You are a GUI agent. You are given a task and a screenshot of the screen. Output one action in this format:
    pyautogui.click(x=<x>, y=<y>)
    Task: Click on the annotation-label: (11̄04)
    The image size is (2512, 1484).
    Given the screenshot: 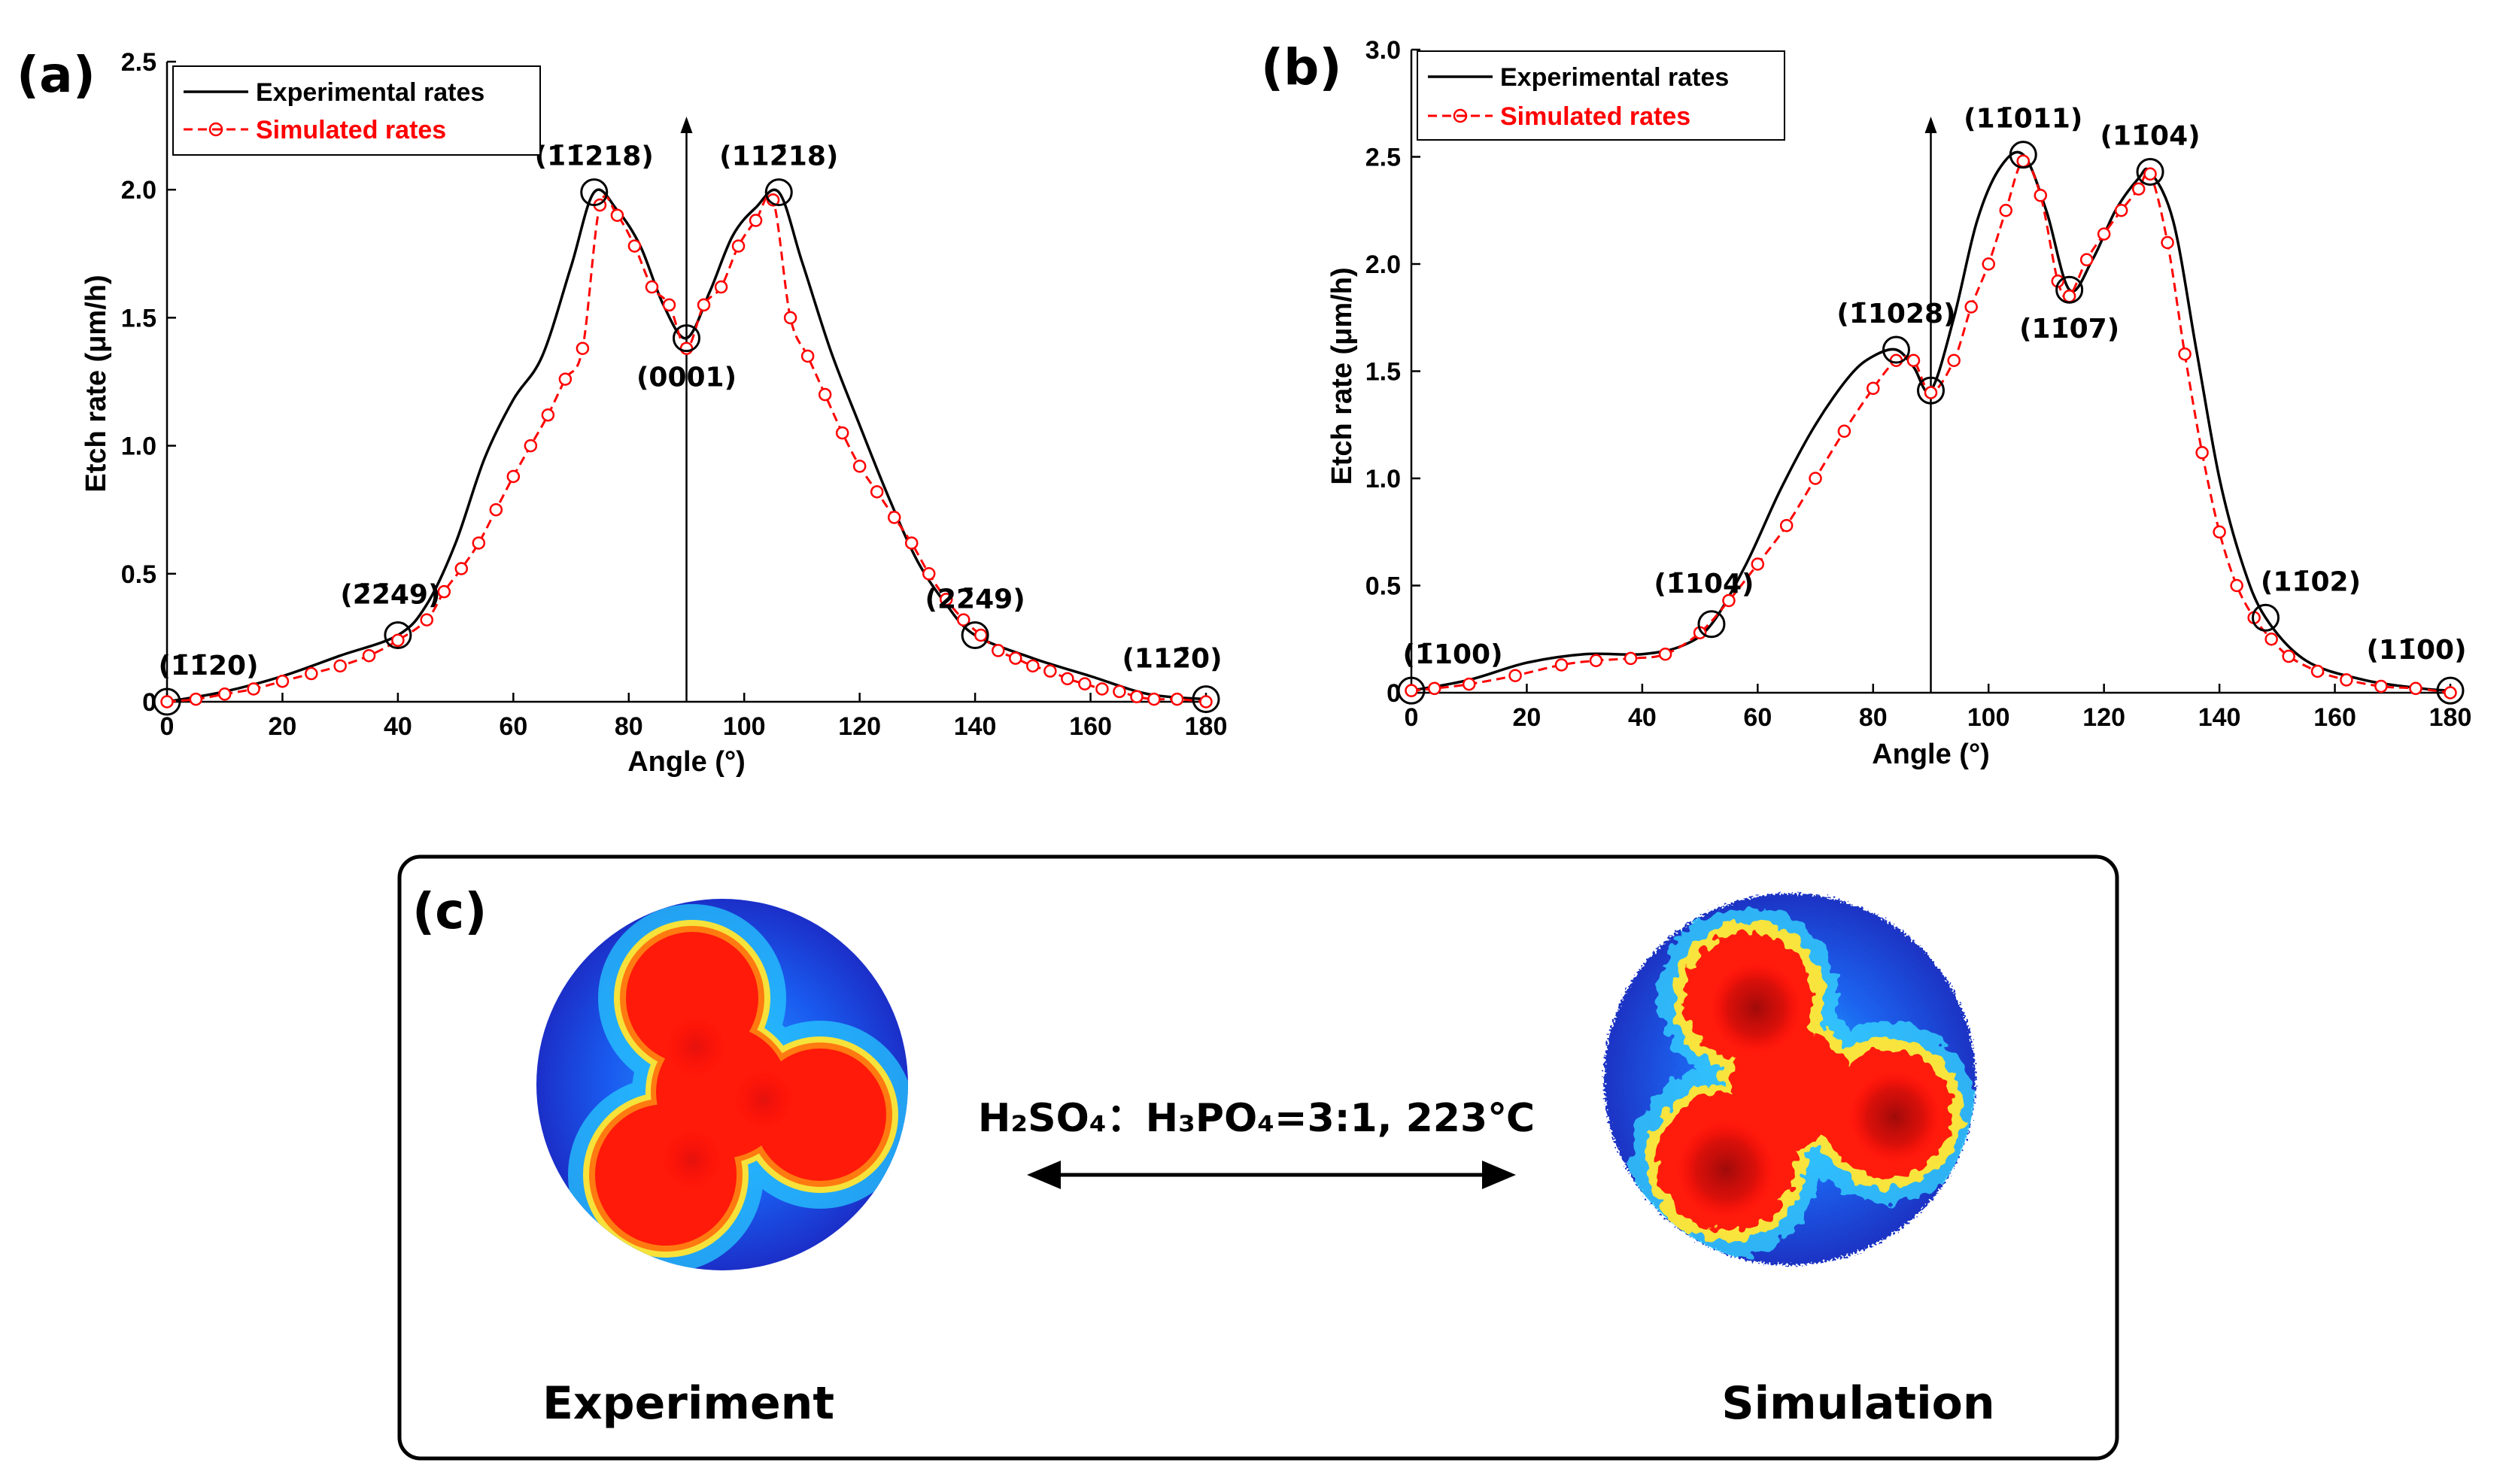 What is the action you would take?
    pyautogui.click(x=2150, y=135)
    